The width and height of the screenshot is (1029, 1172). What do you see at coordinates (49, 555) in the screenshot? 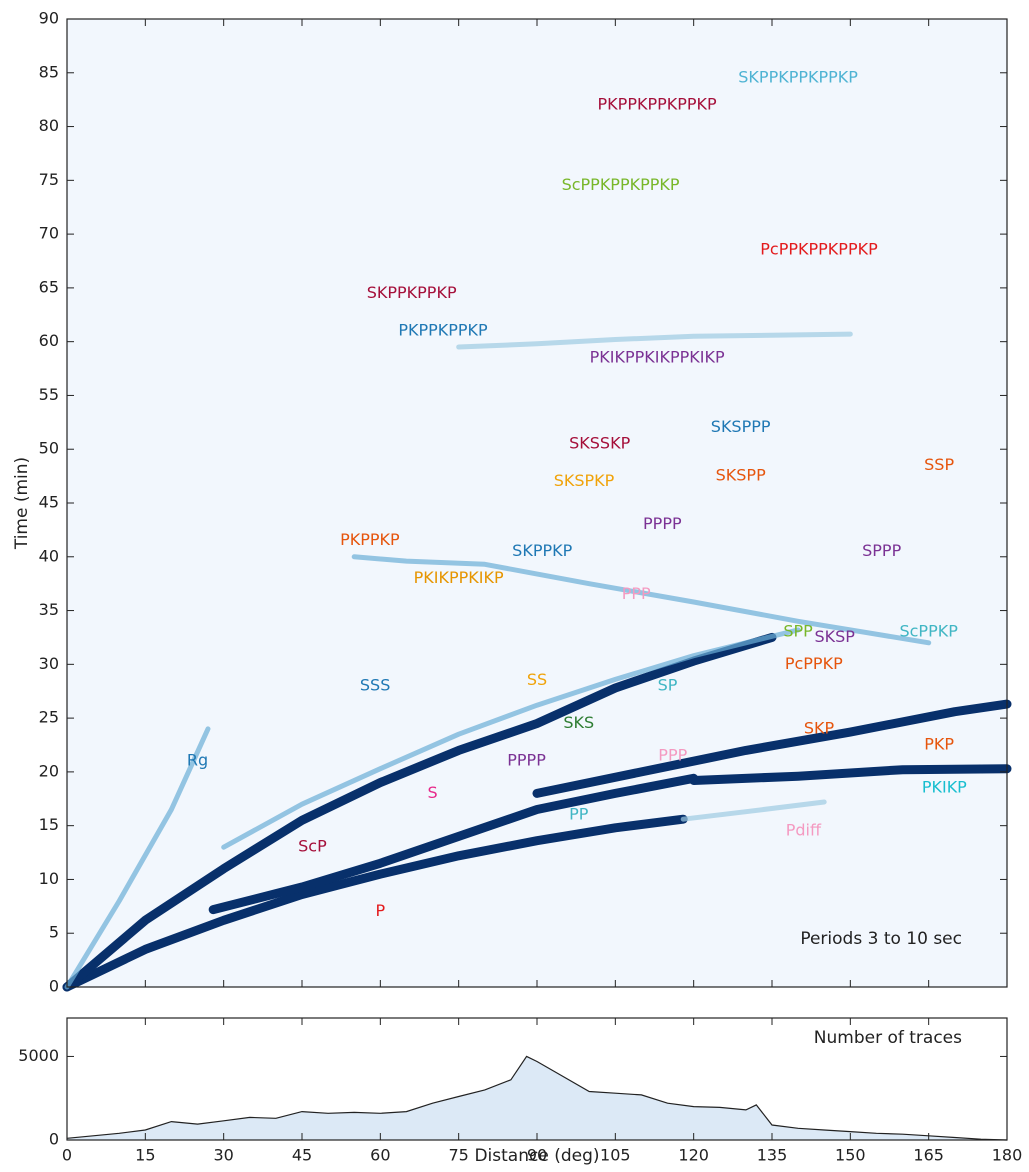
I see `y-tick-label: 40` at bounding box center [49, 555].